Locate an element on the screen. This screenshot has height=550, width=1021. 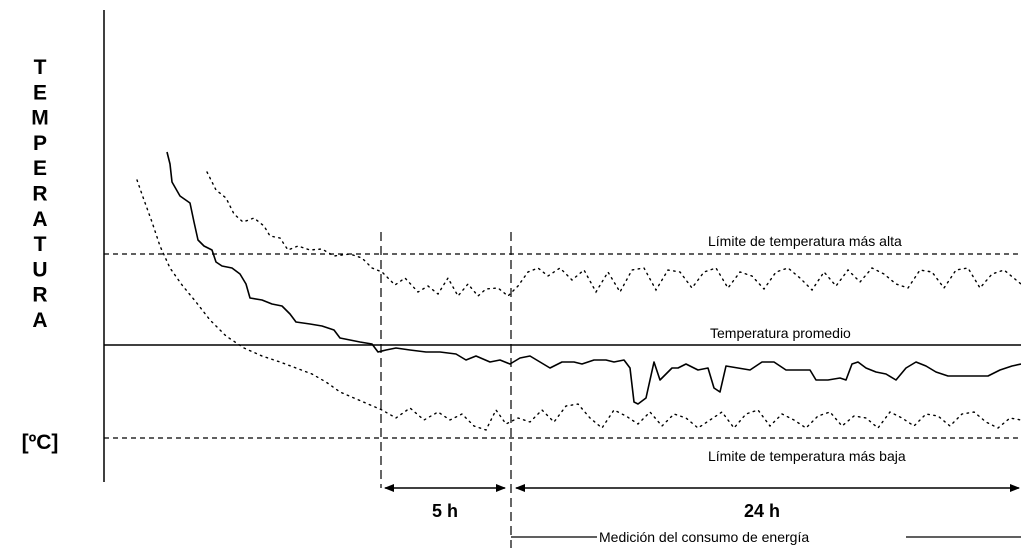
y-axis-title-letter: U is located at coordinates (39, 269).